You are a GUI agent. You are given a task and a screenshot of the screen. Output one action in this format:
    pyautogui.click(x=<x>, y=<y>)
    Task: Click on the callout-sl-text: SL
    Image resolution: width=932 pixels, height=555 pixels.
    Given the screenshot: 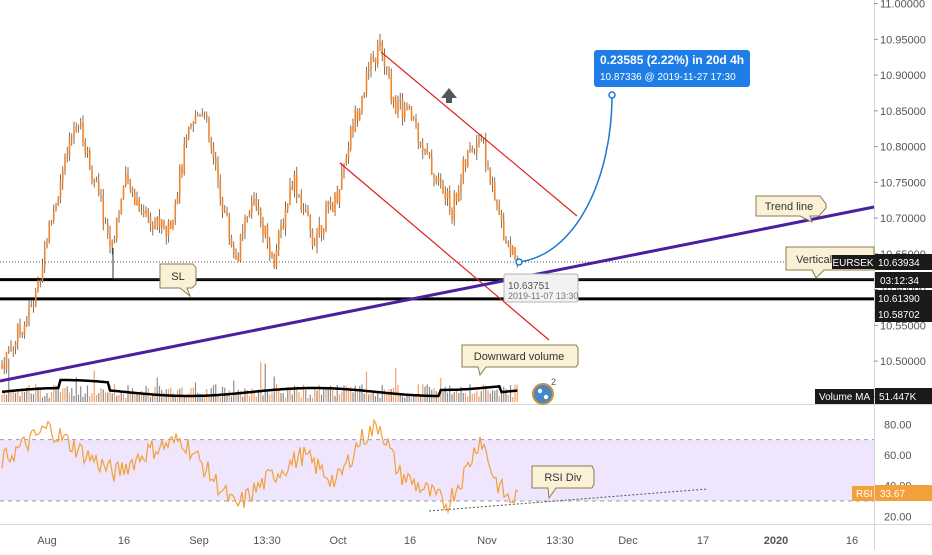 What is the action you would take?
    pyautogui.click(x=177, y=277)
    